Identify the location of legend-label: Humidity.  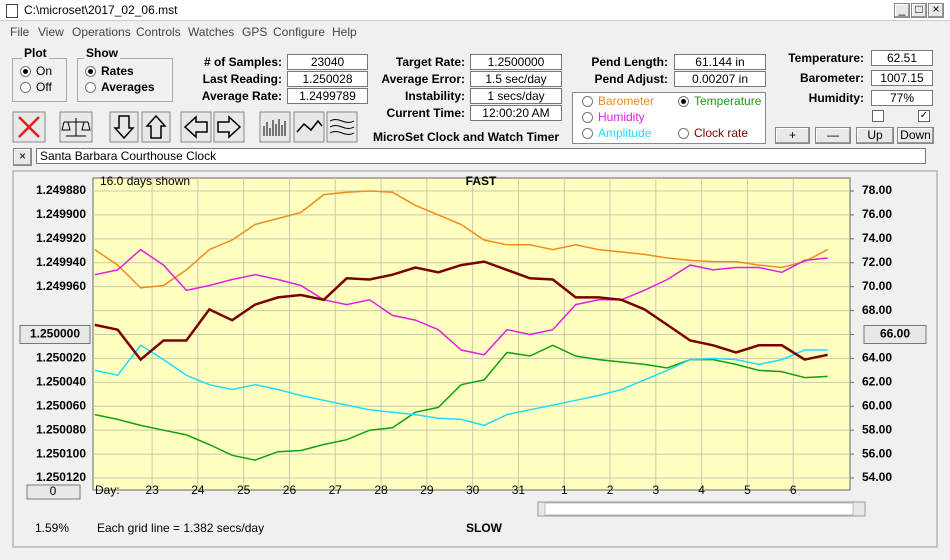
(621, 117).